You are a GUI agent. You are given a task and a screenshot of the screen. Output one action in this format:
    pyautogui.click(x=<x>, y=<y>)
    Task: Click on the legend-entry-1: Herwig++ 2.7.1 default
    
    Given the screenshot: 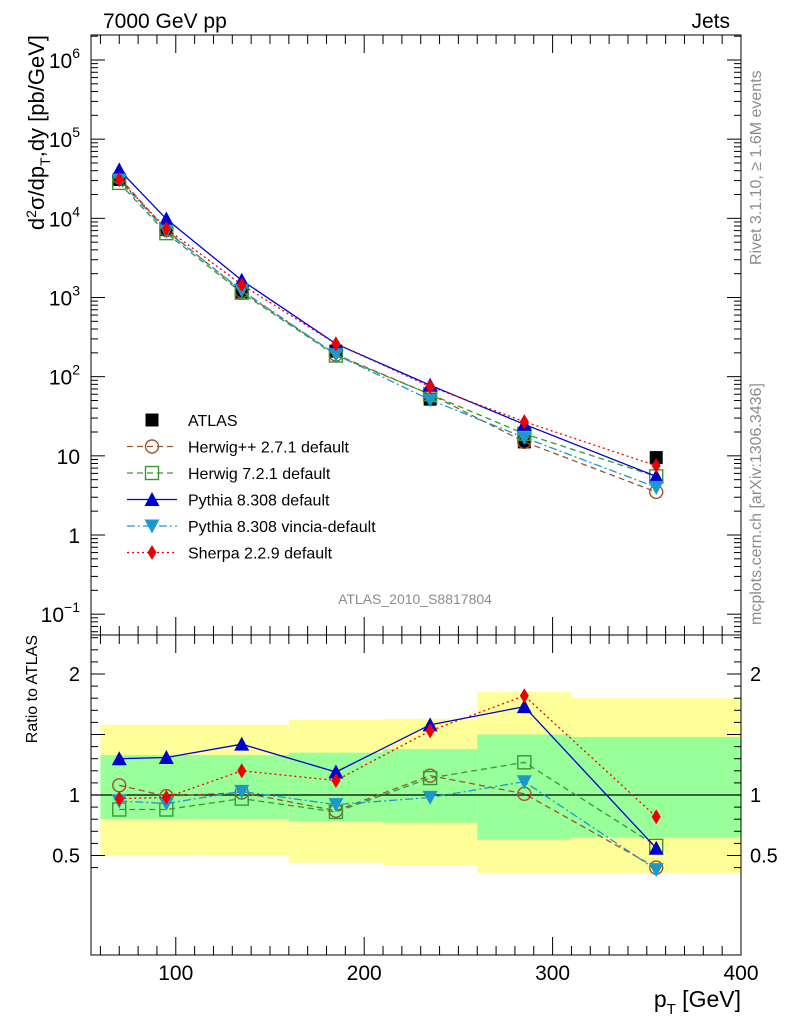 What is the action you would take?
    pyautogui.click(x=238, y=448)
    